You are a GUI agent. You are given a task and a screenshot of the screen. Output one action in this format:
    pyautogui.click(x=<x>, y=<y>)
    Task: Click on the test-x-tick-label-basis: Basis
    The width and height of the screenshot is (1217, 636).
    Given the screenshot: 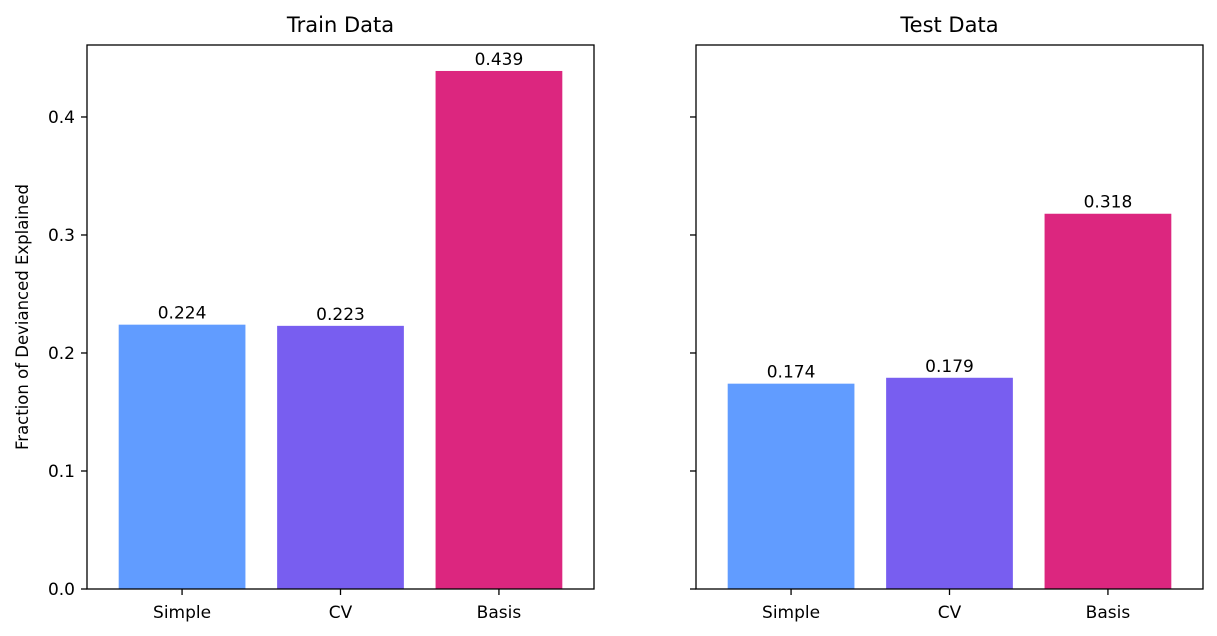 What is the action you would take?
    pyautogui.click(x=1108, y=613)
    